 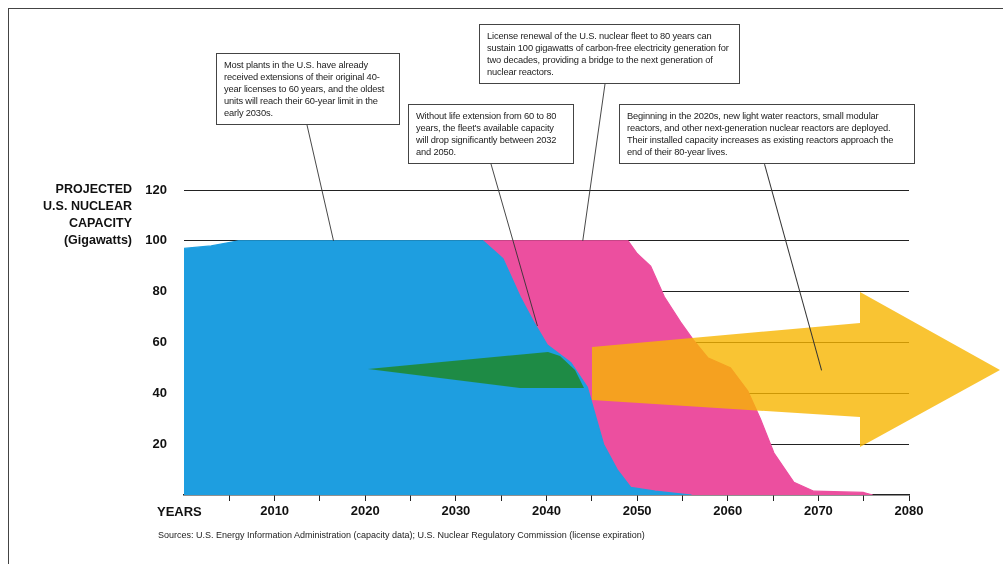 I want to click on y-tick-label: 20, so click(x=159, y=443).